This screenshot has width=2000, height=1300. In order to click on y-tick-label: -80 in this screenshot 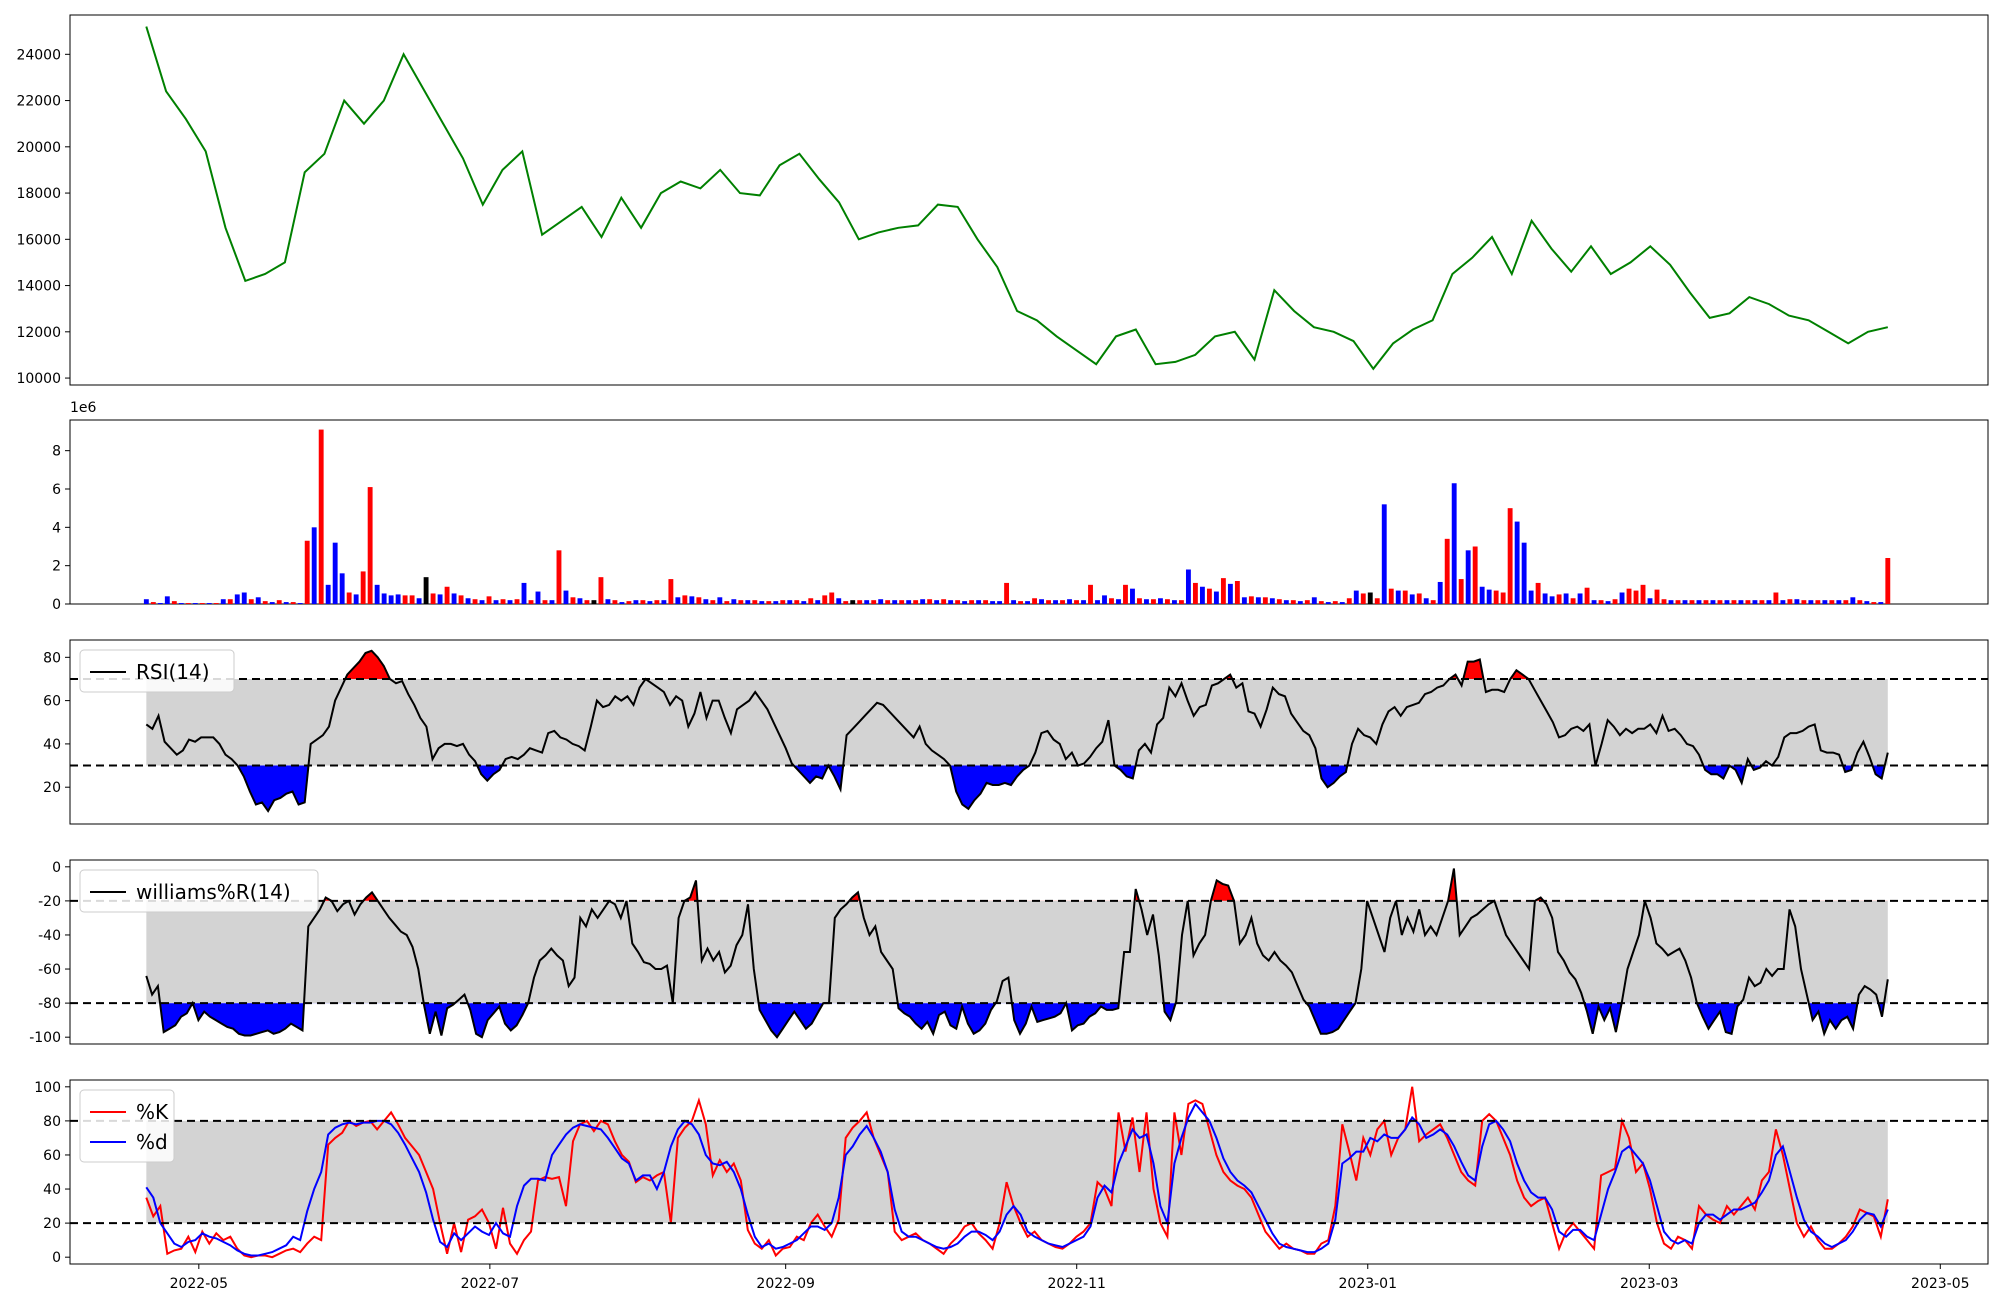, I will do `click(49, 1004)`.